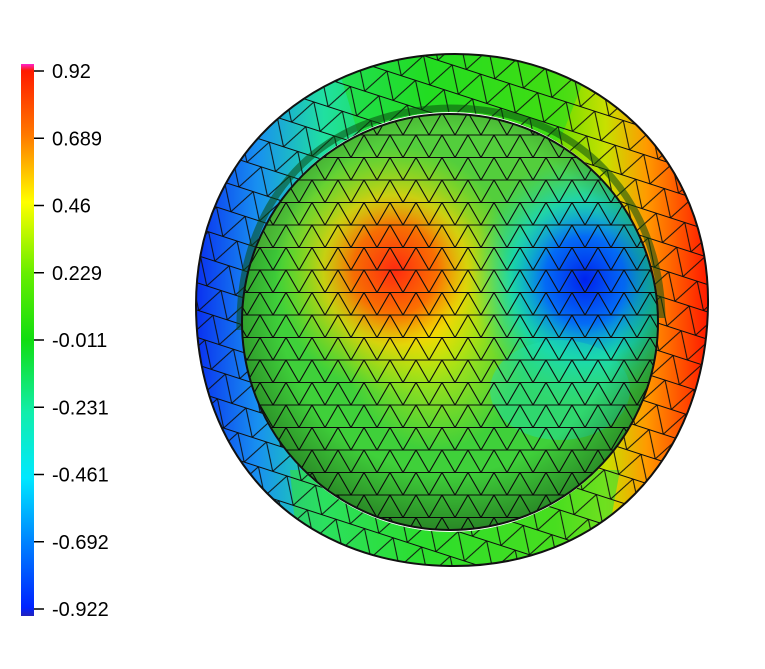  What do you see at coordinates (77, 274) in the screenshot?
I see `colorbar-tick-label: 0.229` at bounding box center [77, 274].